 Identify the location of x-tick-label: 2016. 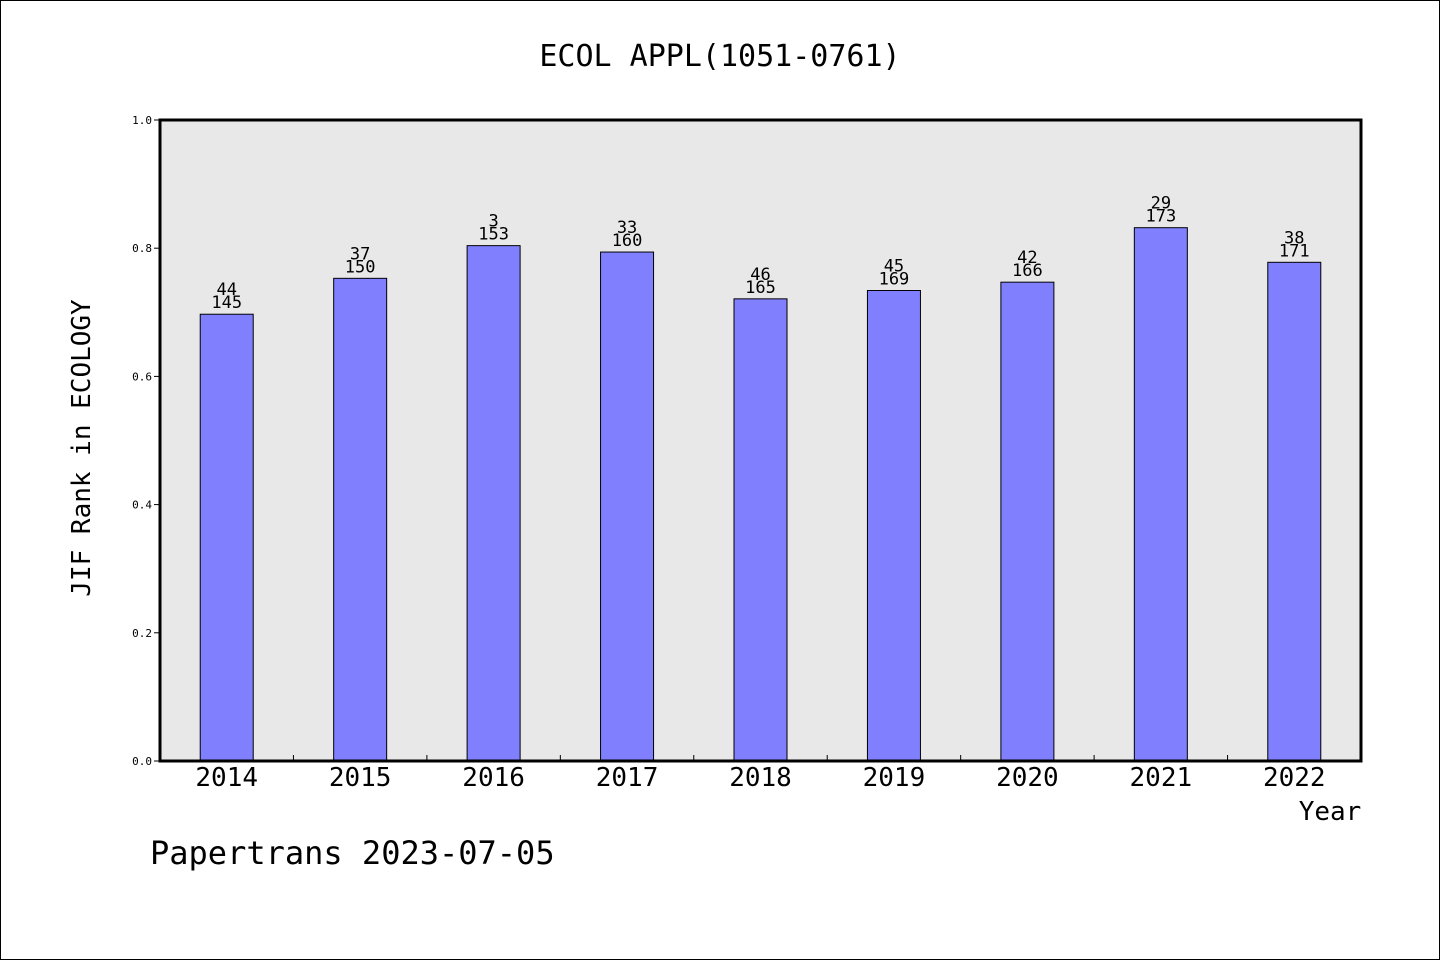
(493, 778).